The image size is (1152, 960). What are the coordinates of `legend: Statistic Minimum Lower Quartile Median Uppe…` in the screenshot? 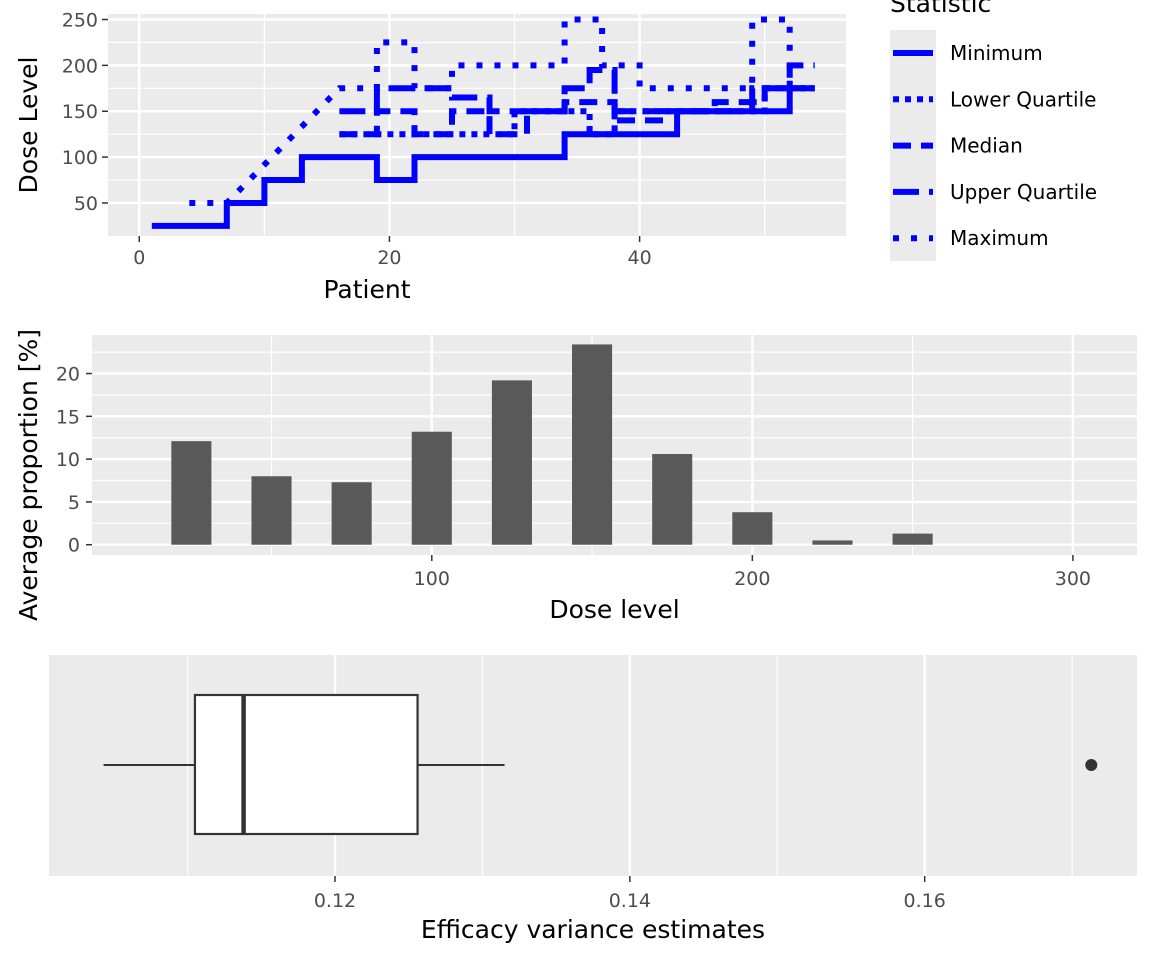 It's located at (993, 130).